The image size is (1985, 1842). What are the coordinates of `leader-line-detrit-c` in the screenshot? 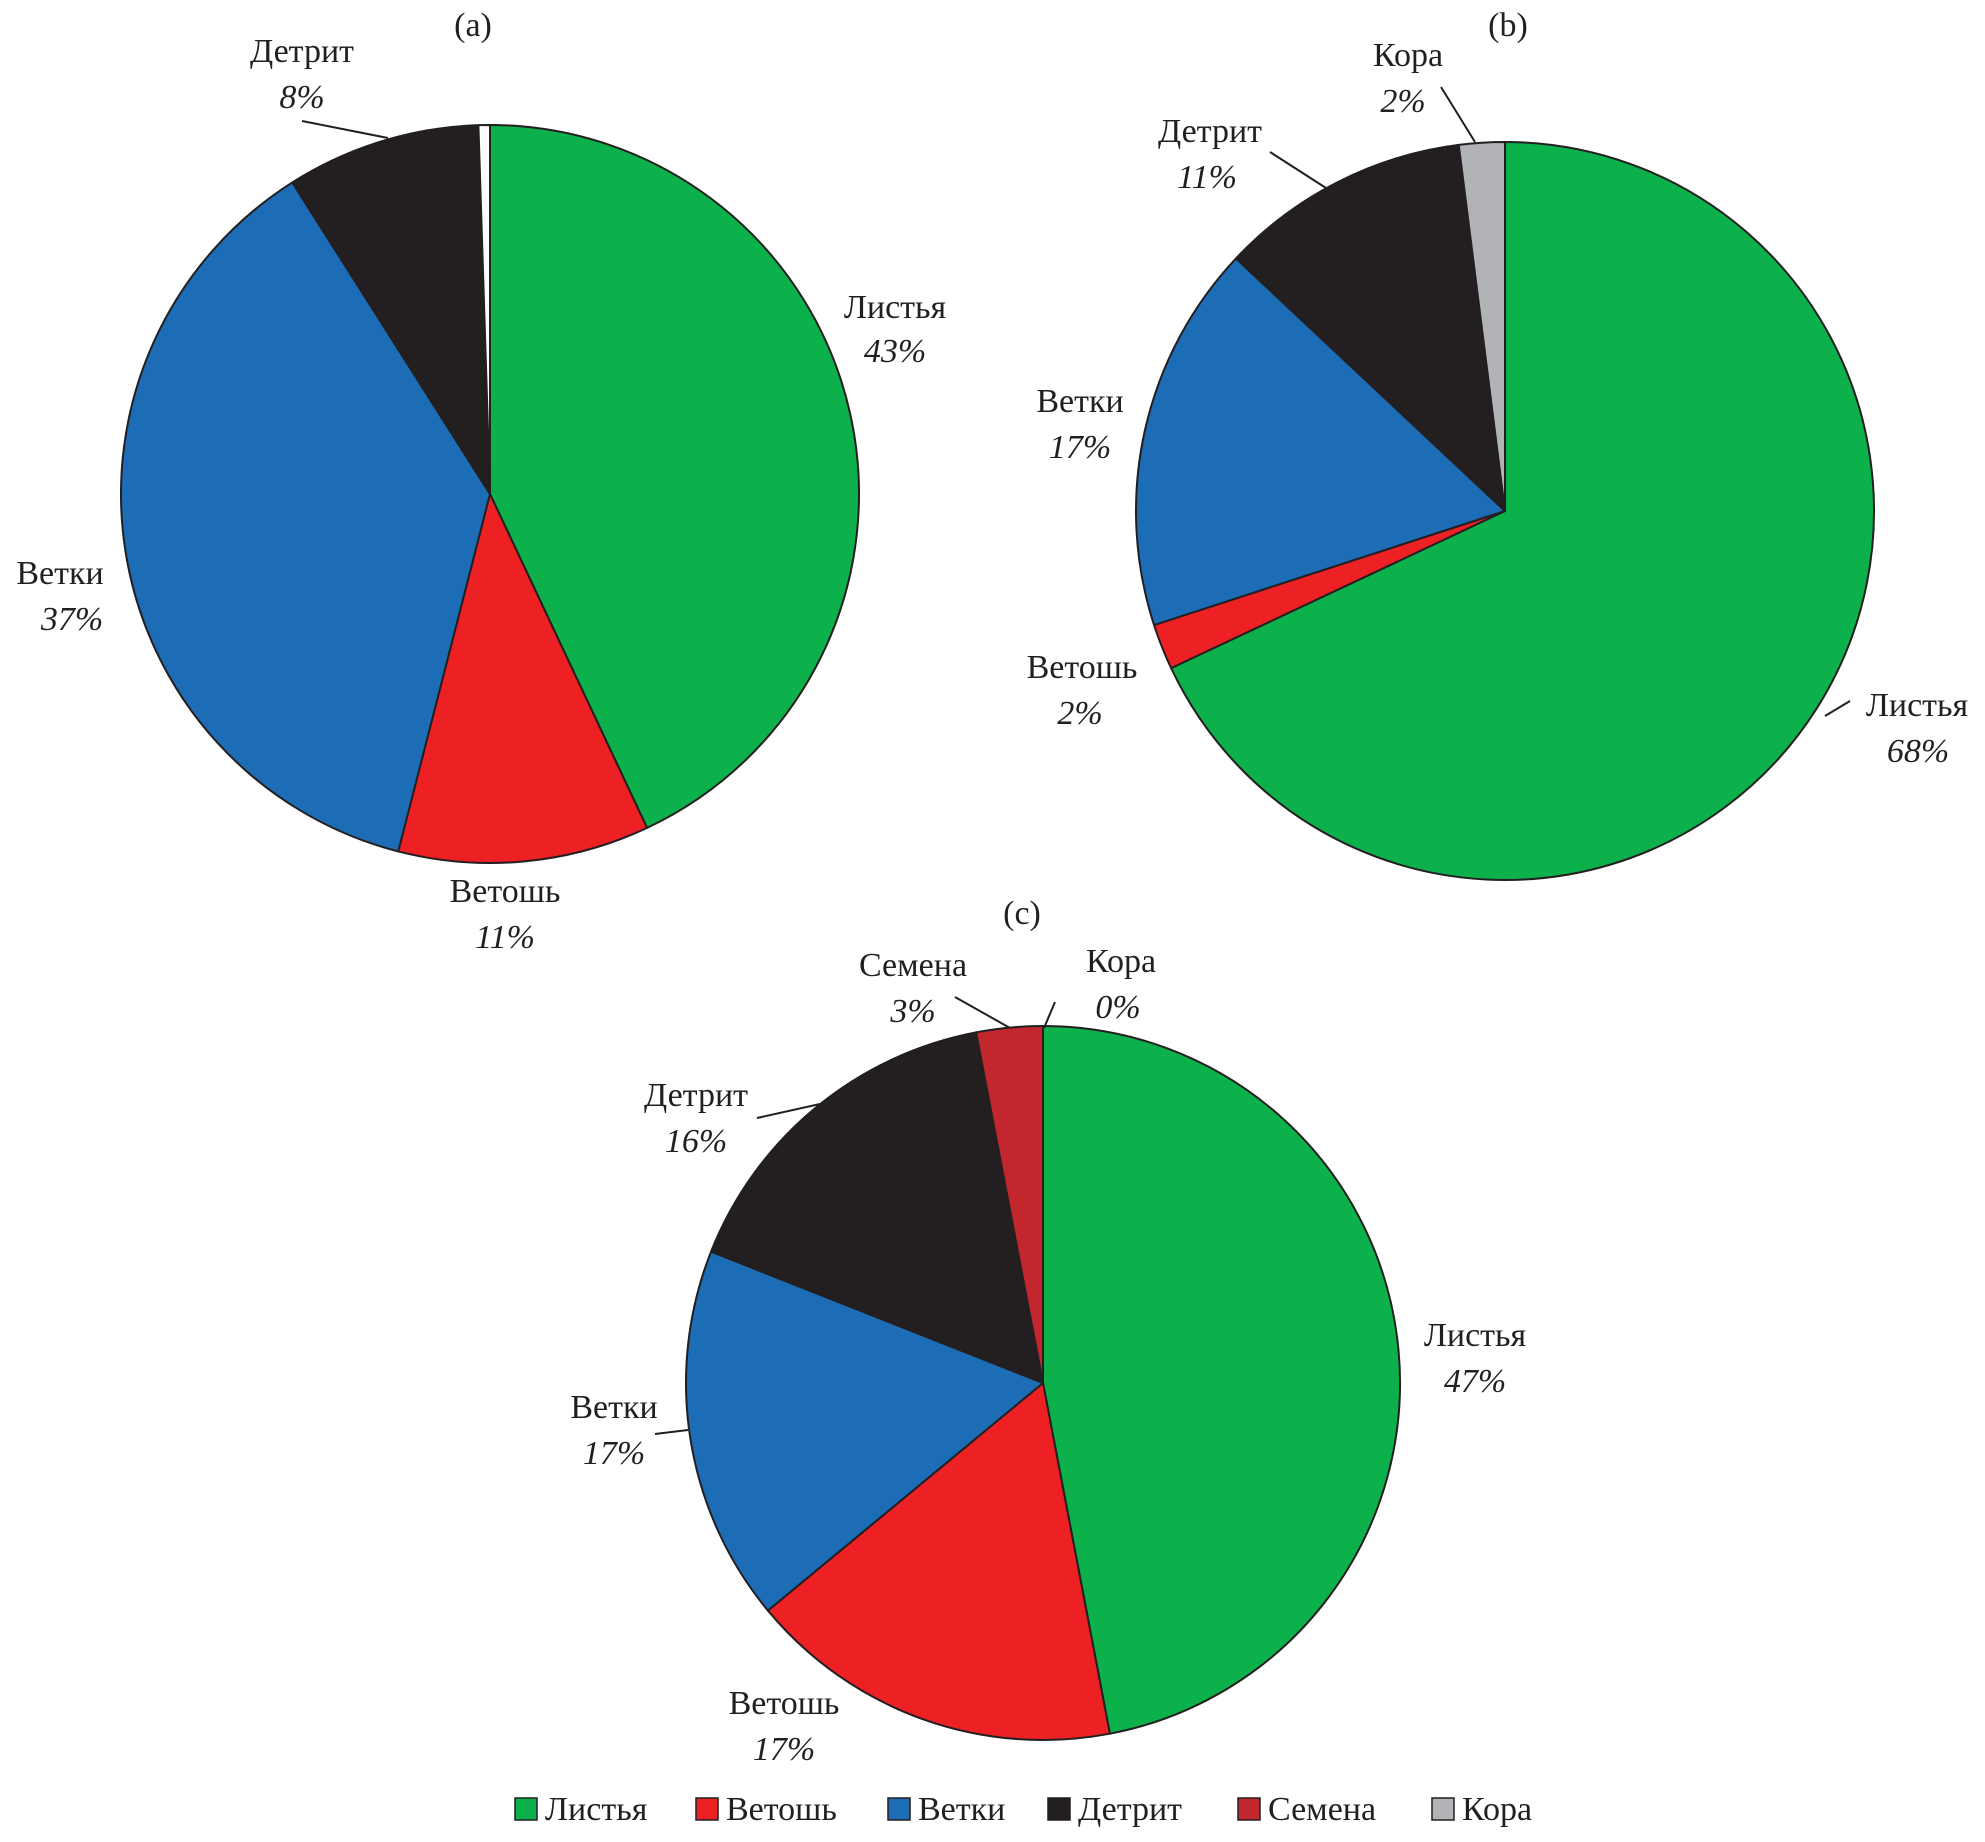 It's located at (788, 1111).